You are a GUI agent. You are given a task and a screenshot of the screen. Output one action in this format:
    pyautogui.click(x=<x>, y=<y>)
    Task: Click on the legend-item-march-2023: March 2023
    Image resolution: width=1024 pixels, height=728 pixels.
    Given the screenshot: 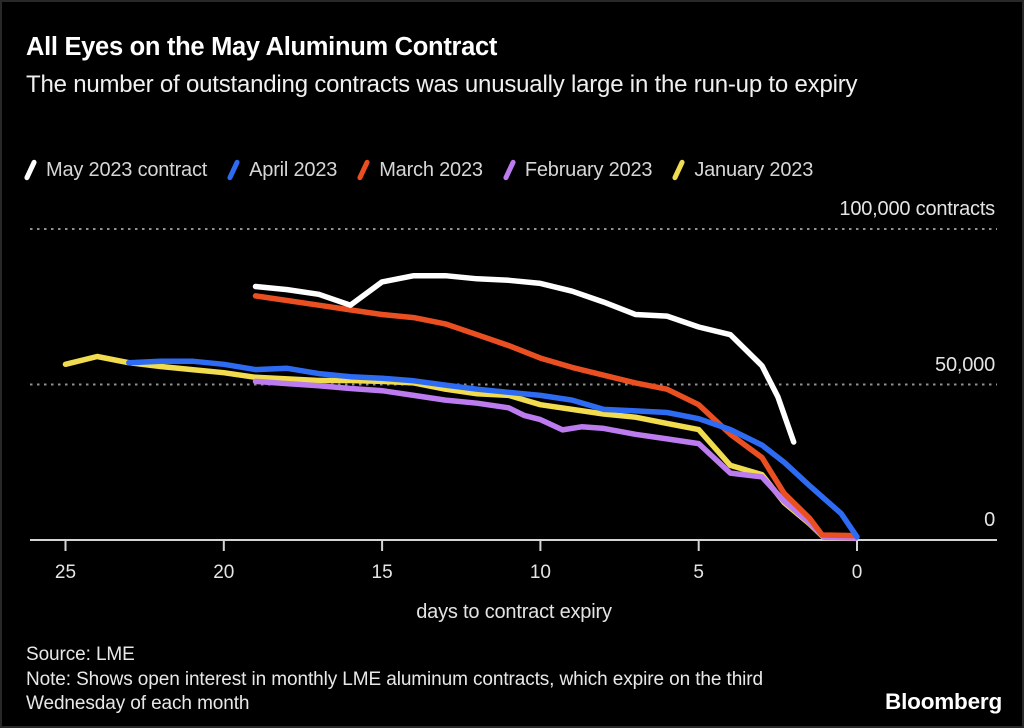 What is the action you would take?
    pyautogui.click(x=419, y=170)
    